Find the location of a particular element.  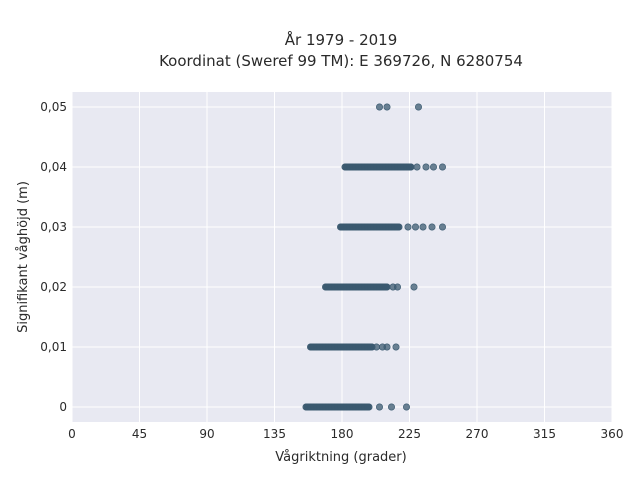

x-tick-labels: 0 45 90 135 180 225 270 315 360 is located at coordinates (345, 434).